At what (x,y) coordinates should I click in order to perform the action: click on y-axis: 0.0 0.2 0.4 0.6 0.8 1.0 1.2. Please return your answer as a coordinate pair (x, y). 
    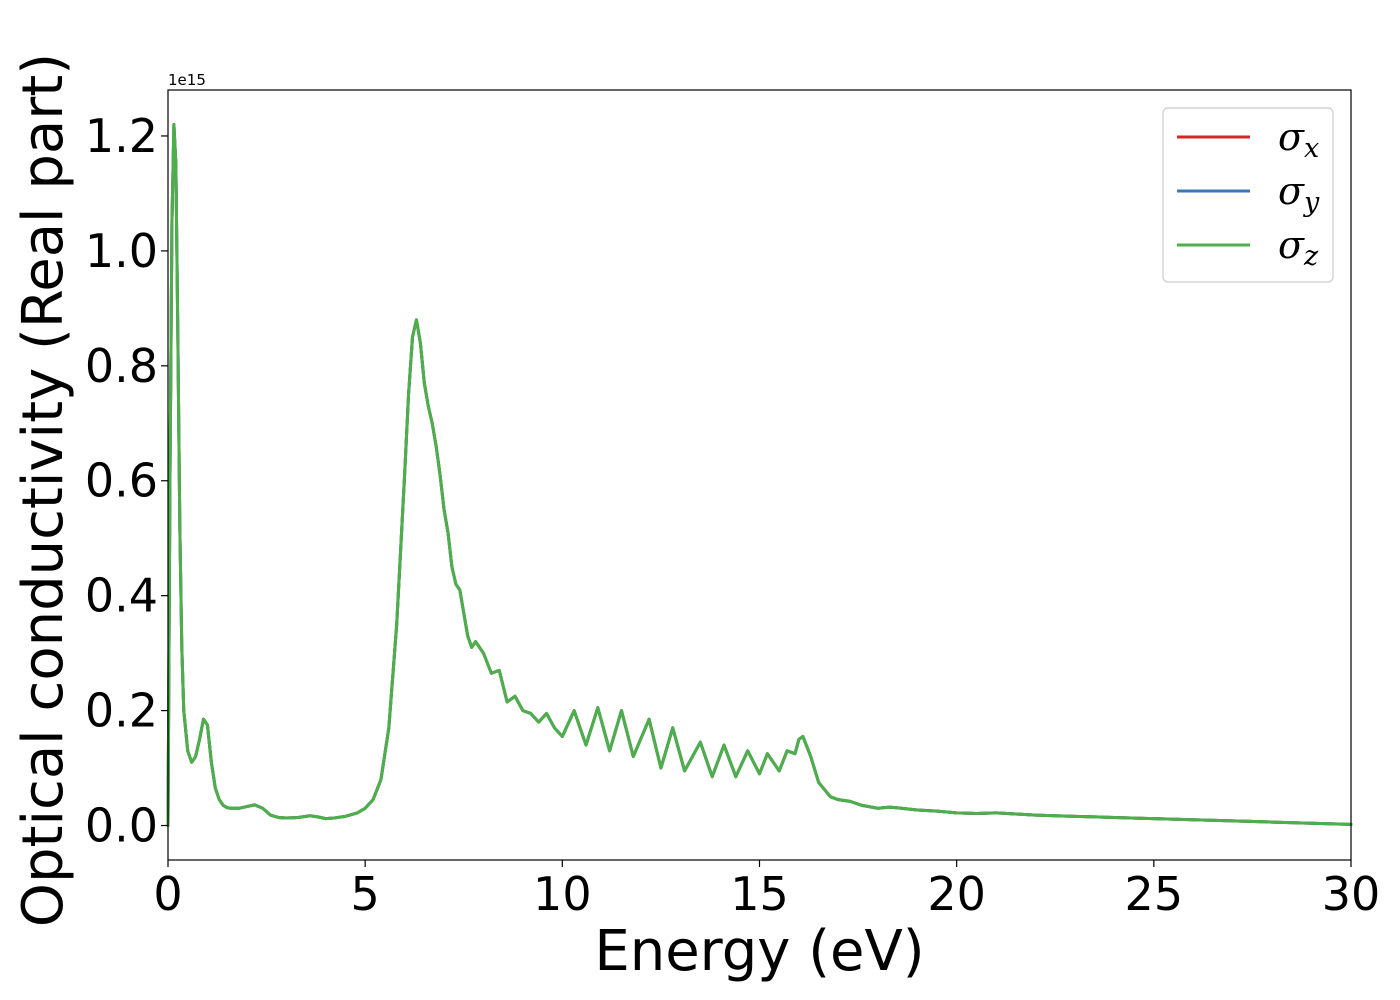
    Looking at the image, I should click on (126, 481).